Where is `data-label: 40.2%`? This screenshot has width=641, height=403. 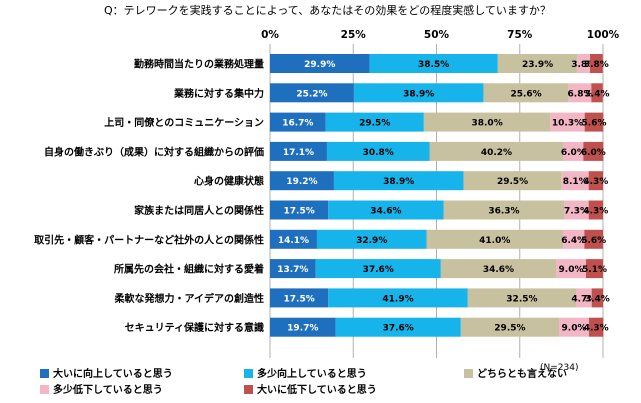
data-label: 40.2% is located at coordinates (496, 153).